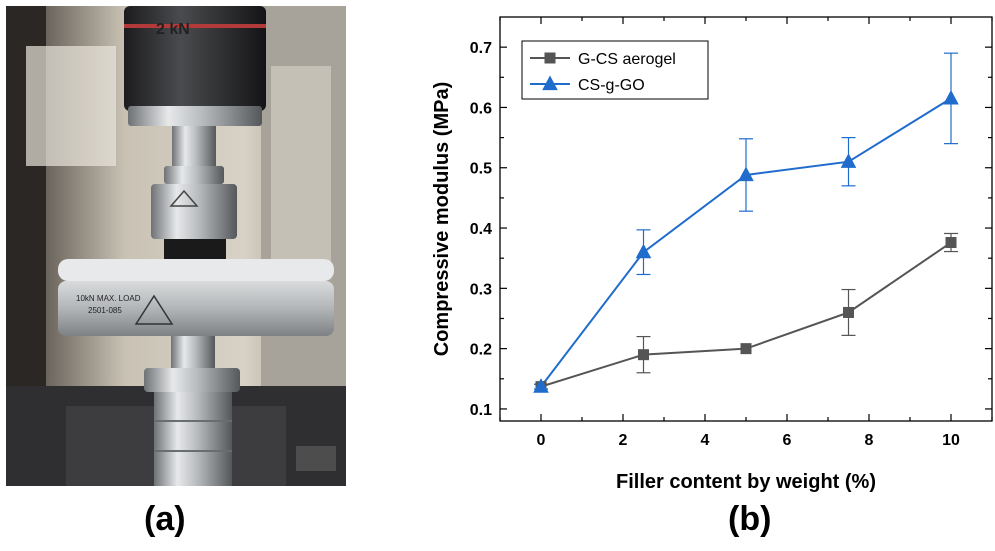 The height and width of the screenshot is (551, 995). I want to click on x-tick-label: 4, so click(705, 440).